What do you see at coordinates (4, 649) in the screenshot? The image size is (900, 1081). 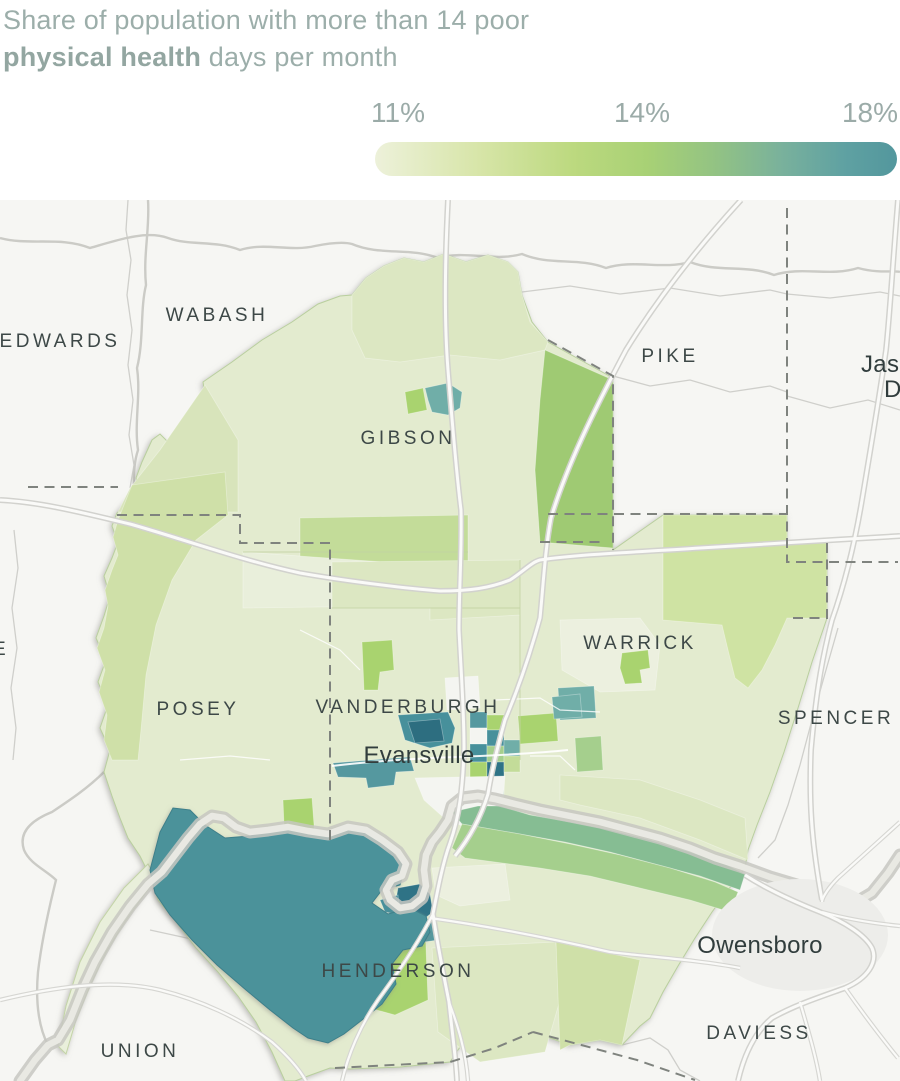 I see `county-label-partial-e: E` at bounding box center [4, 649].